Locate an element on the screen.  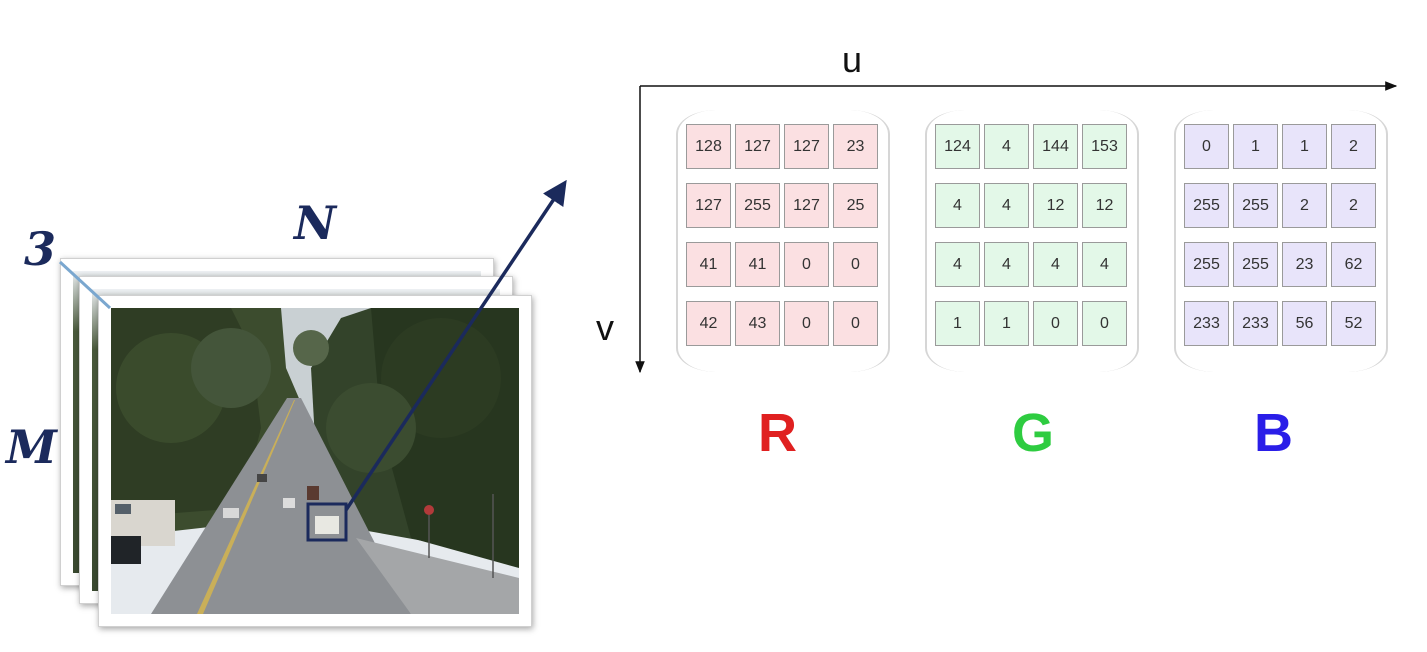
matrix-cell: 128 is located at coordinates (708, 146).